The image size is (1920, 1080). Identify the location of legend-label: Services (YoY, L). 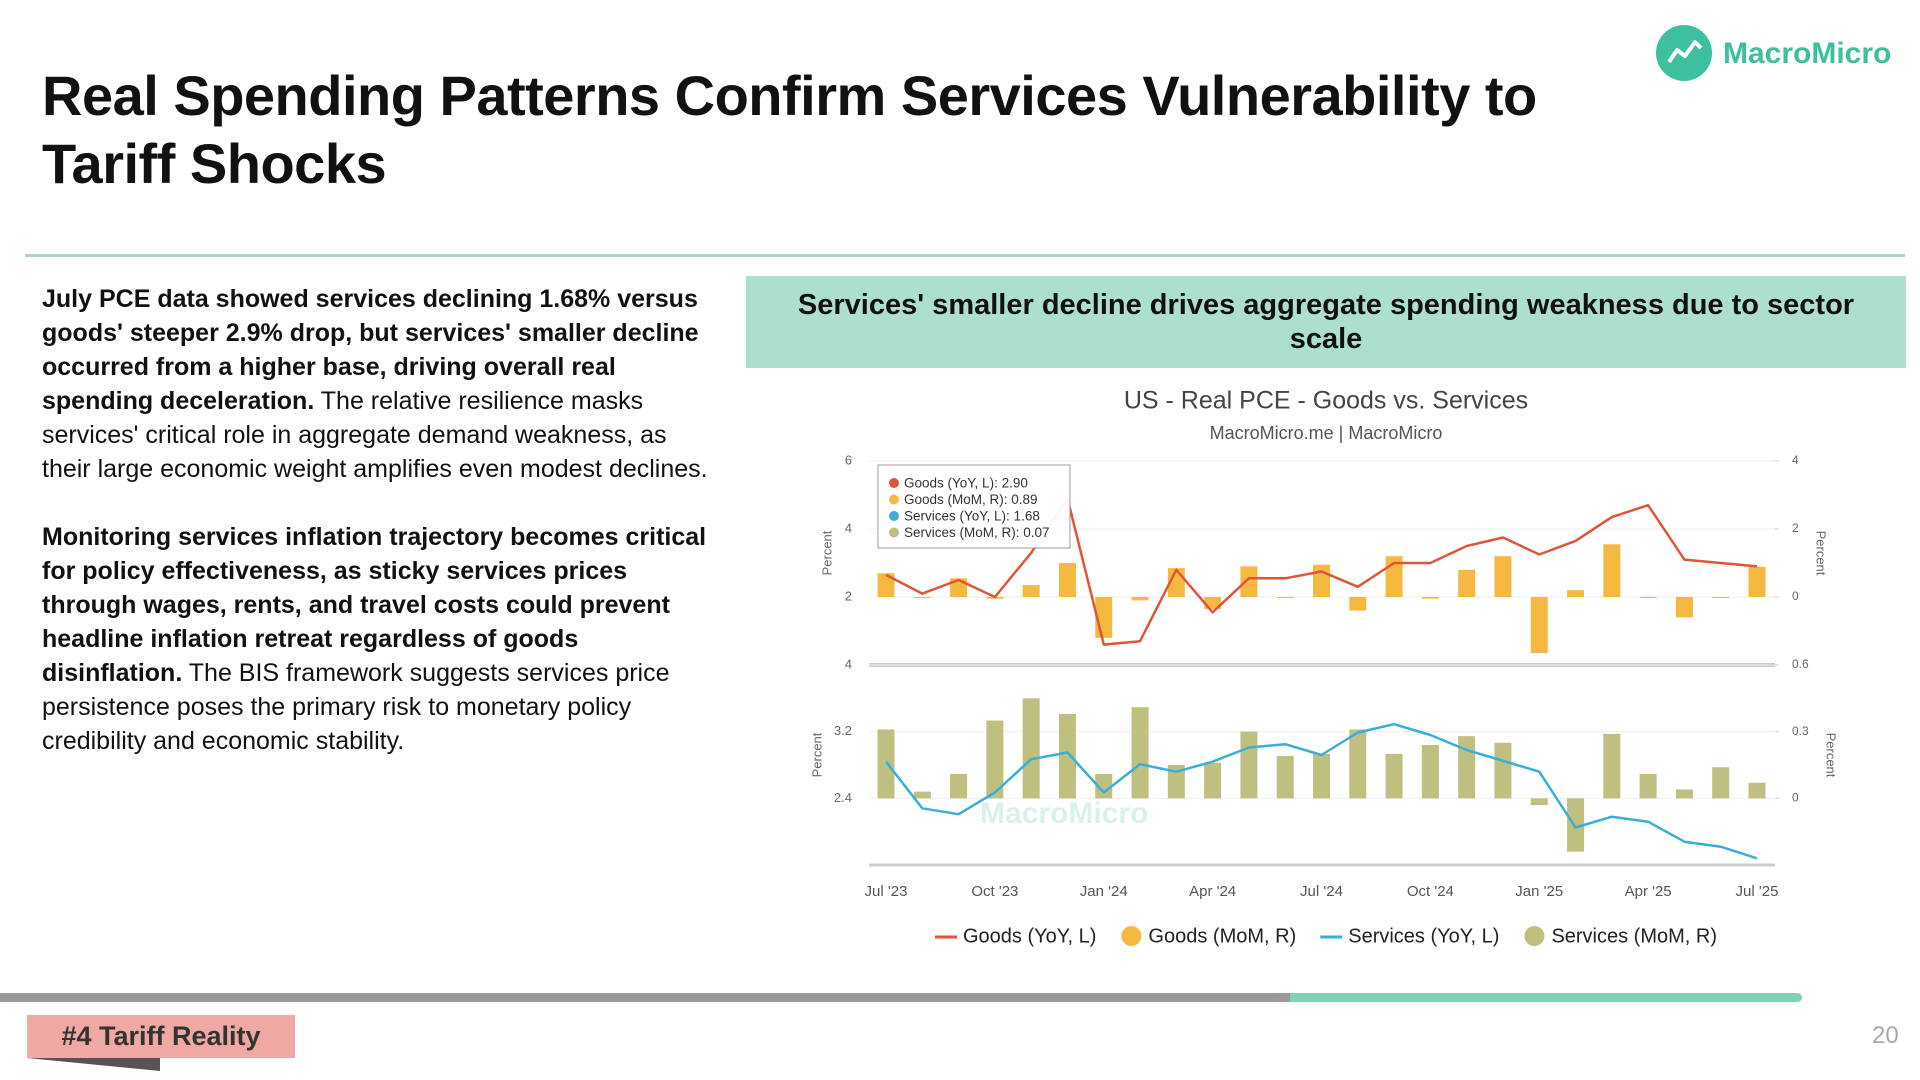
(1423, 936).